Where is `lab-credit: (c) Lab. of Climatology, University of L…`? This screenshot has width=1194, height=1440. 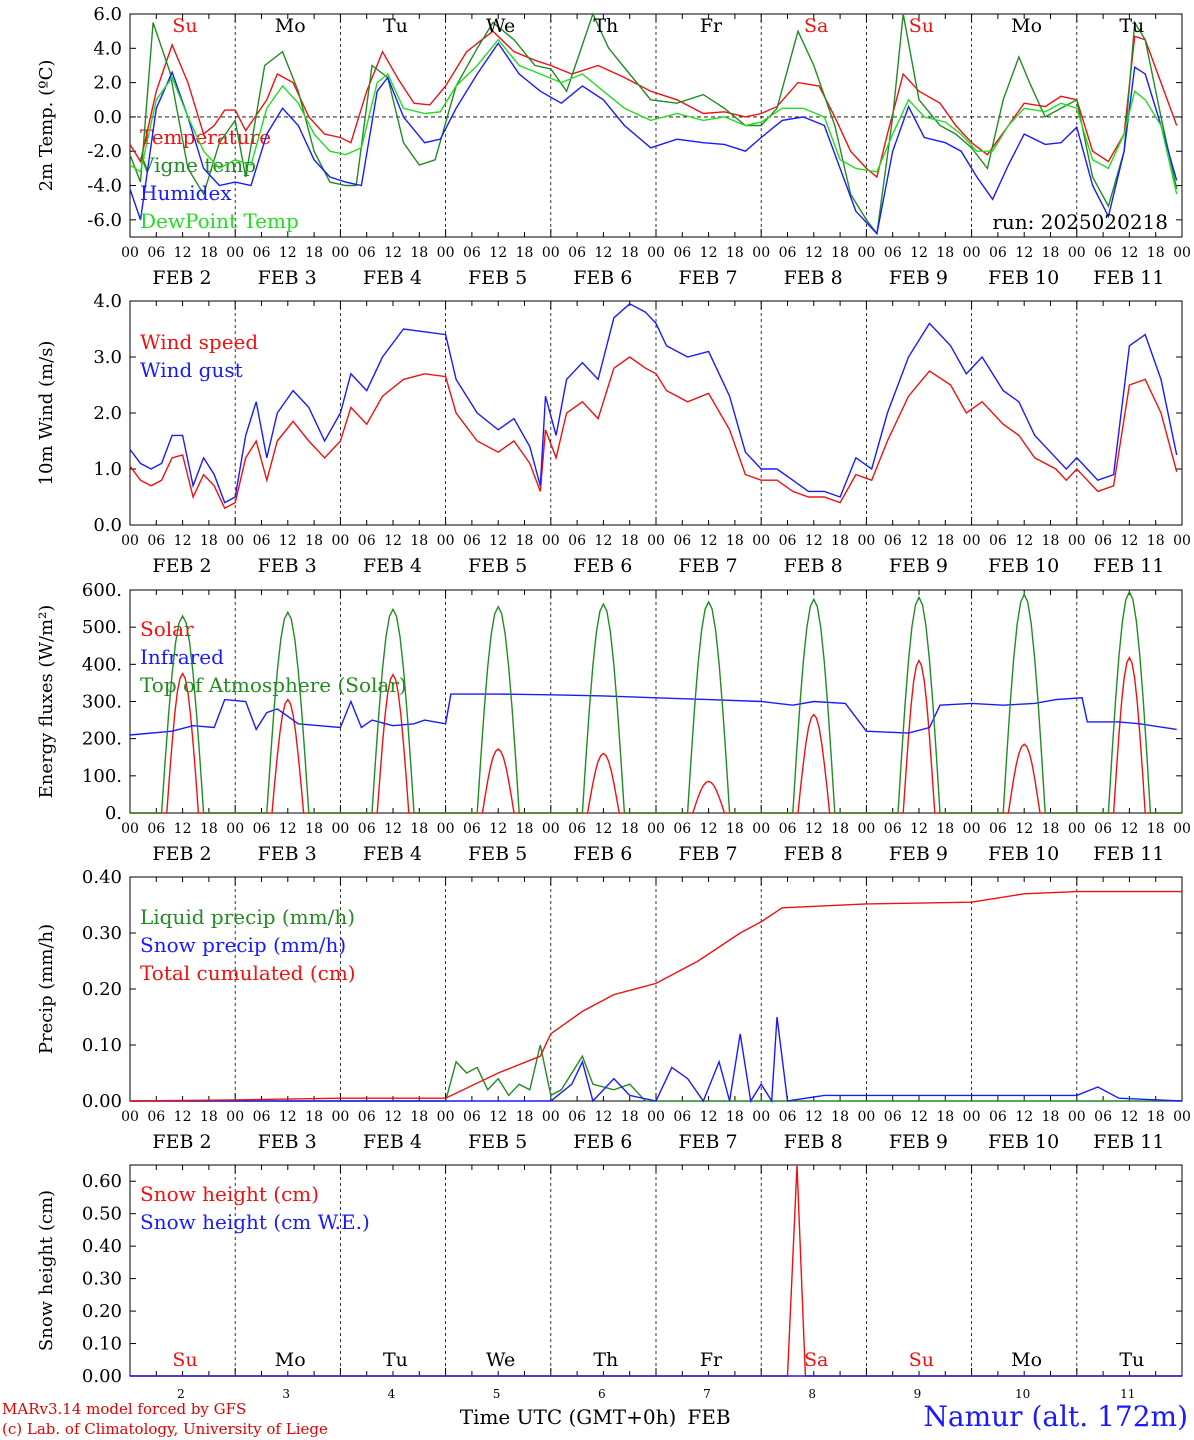
lab-credit: (c) Lab. of Climatology, University of L… is located at coordinates (165, 1429).